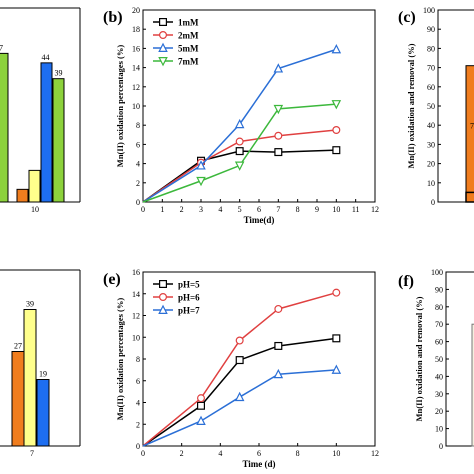 The height and width of the screenshot is (474, 474). Describe the element at coordinates (113, 17) in the screenshot. I see `panel-label: (b)` at that location.